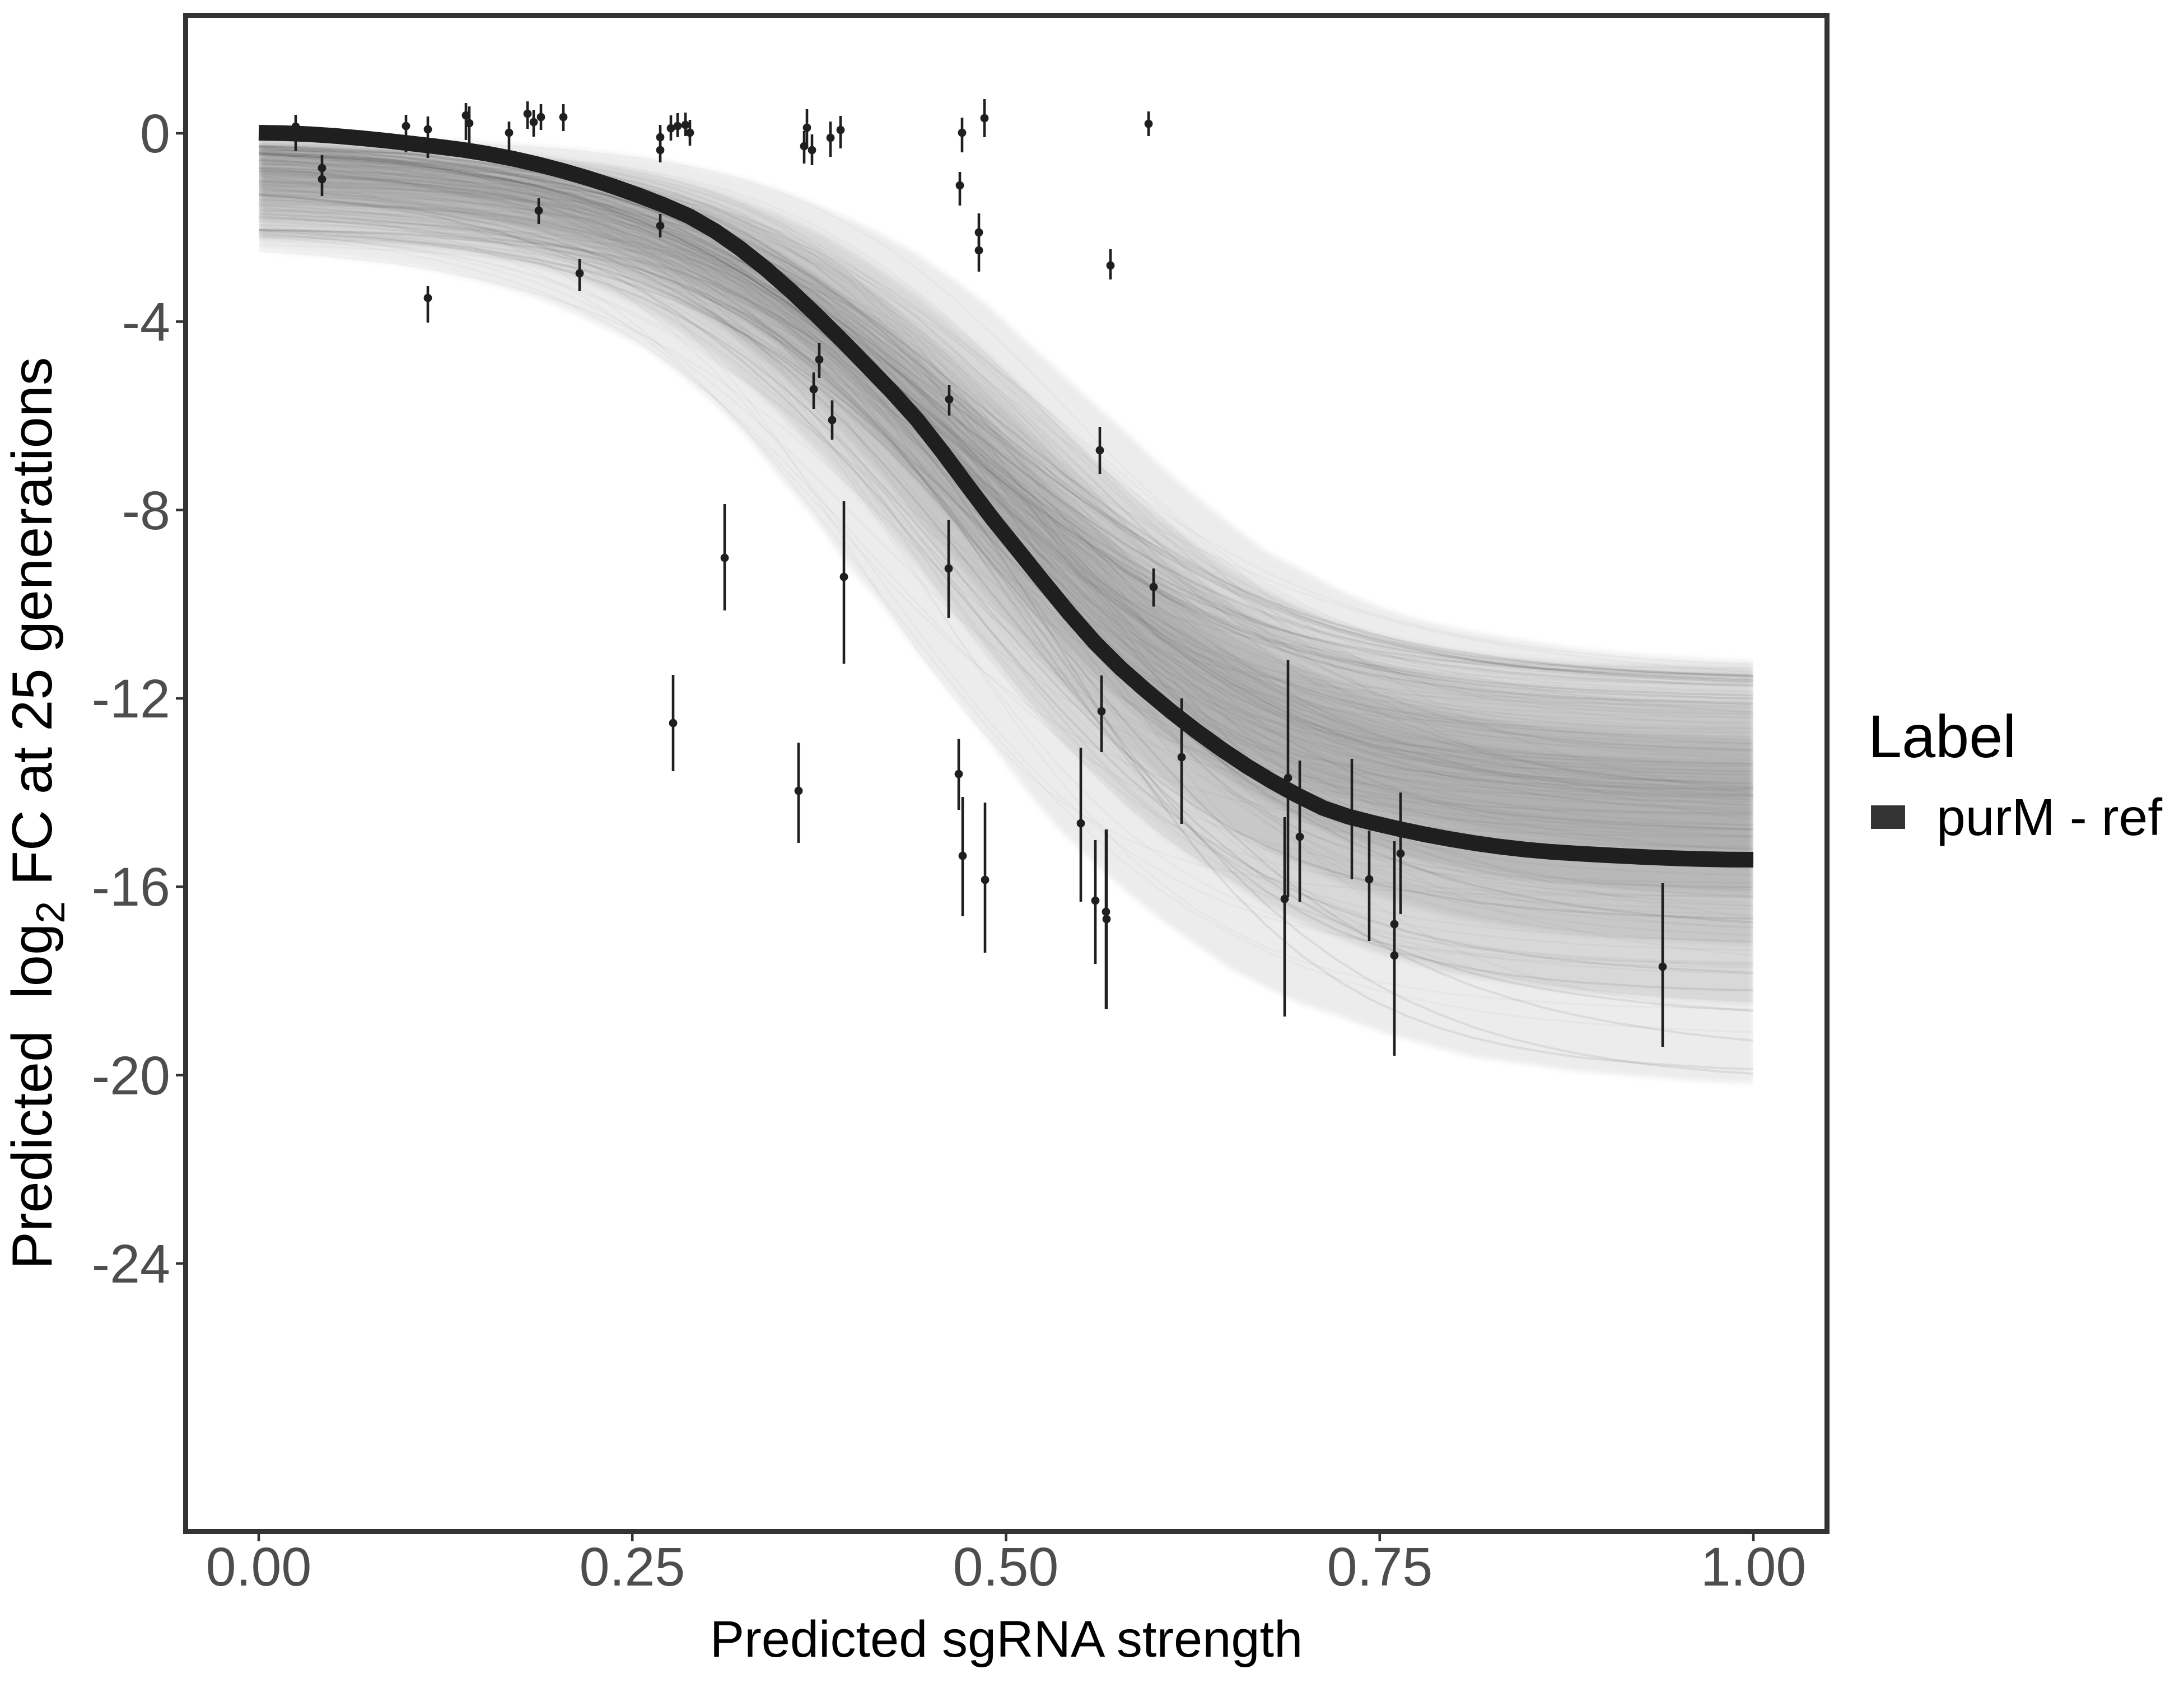  What do you see at coordinates (131, 698) in the screenshot?
I see `svg-text: -12` at bounding box center [131, 698].